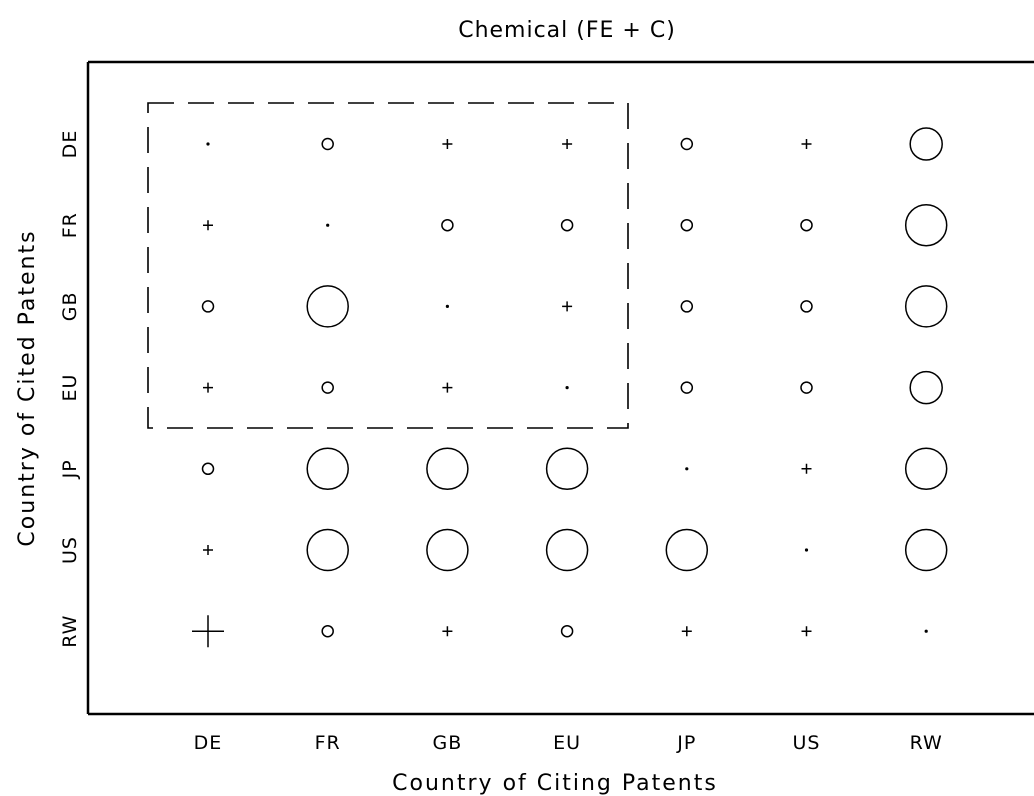  I want to click on marker-rw-de, so click(926, 144).